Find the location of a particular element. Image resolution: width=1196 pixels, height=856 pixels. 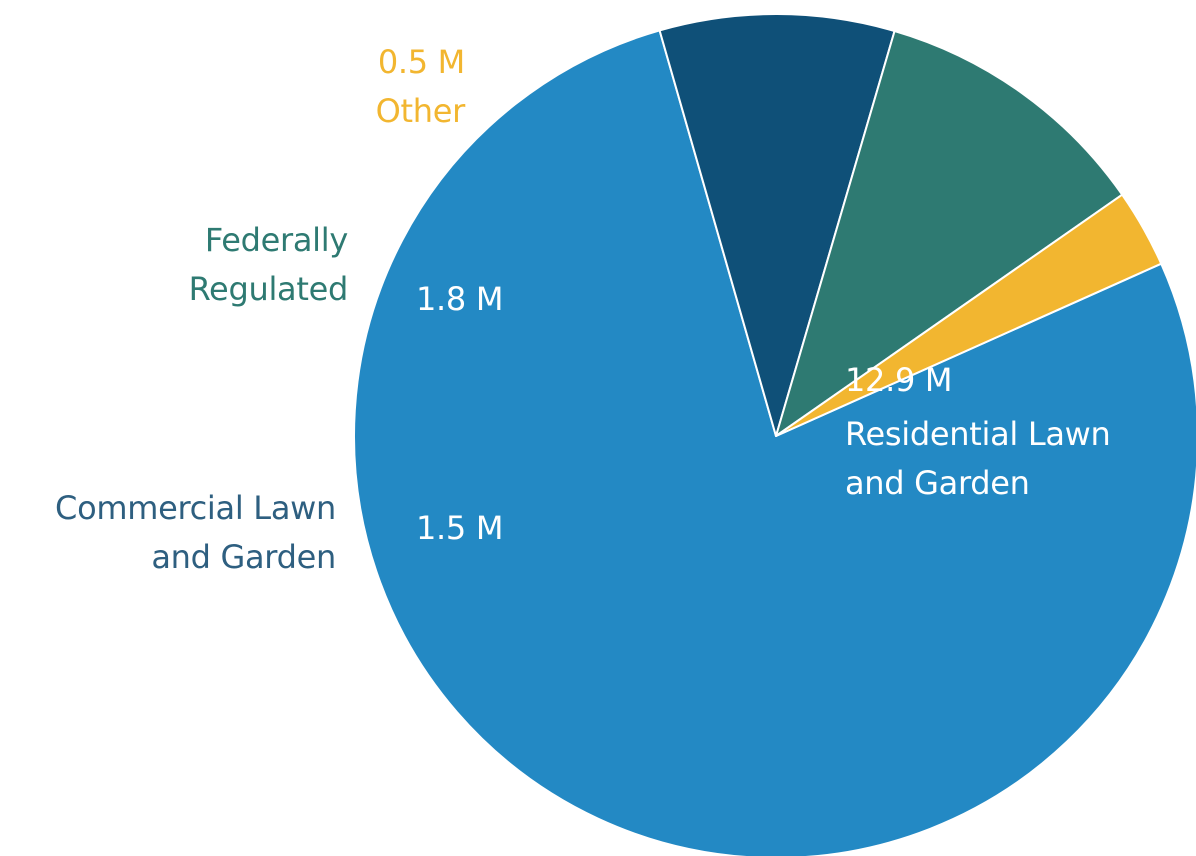

slice-commercial is located at coordinates (777, 225).